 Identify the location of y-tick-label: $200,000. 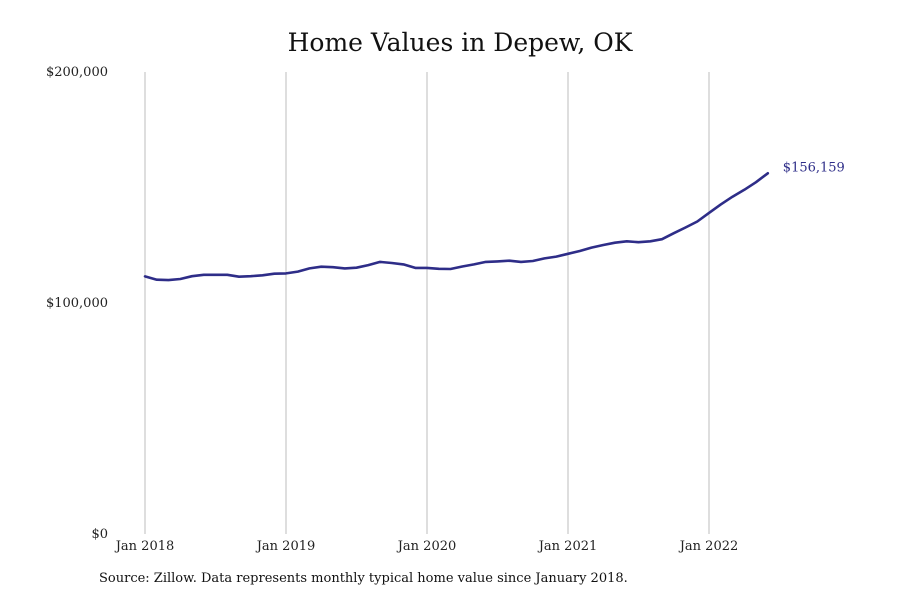
(77, 72).